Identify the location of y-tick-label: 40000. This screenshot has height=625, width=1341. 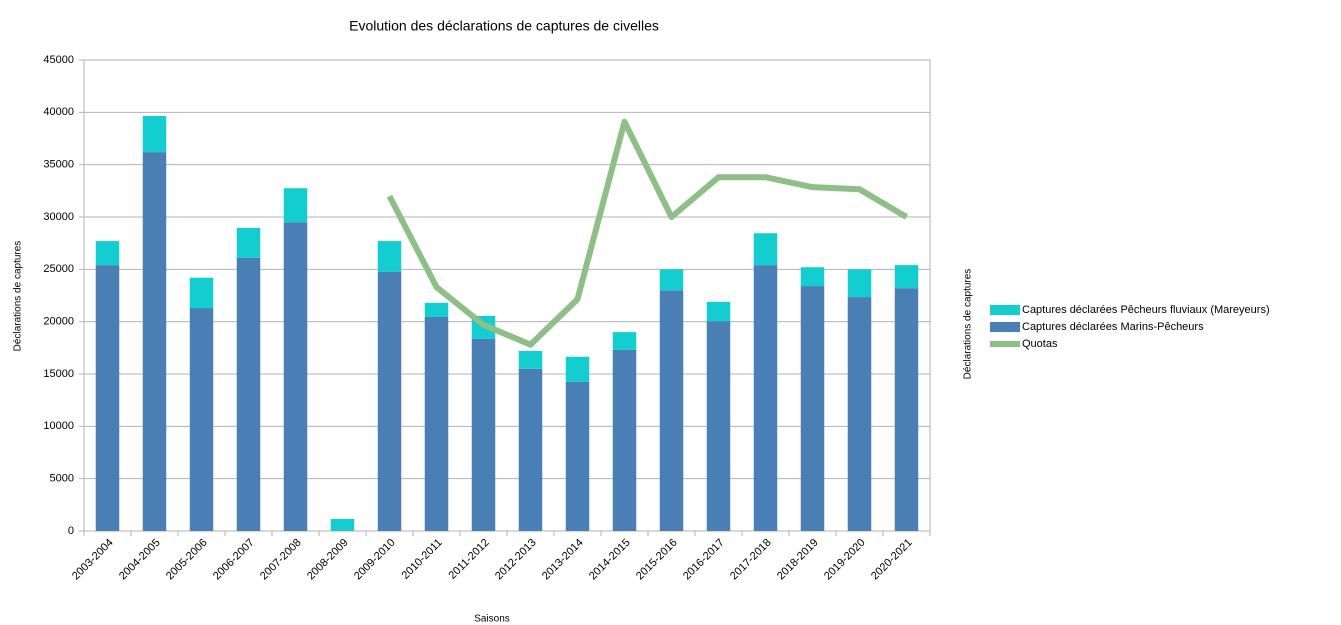
(58, 112).